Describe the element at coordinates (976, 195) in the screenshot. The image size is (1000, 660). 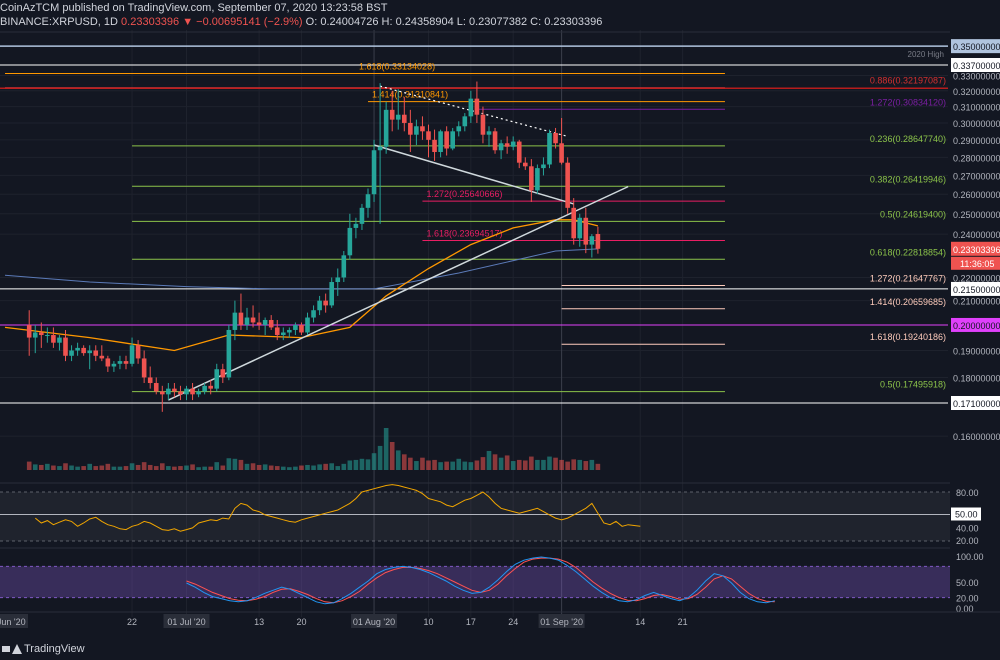
I see `price-axis-label: 0.26000000` at that location.